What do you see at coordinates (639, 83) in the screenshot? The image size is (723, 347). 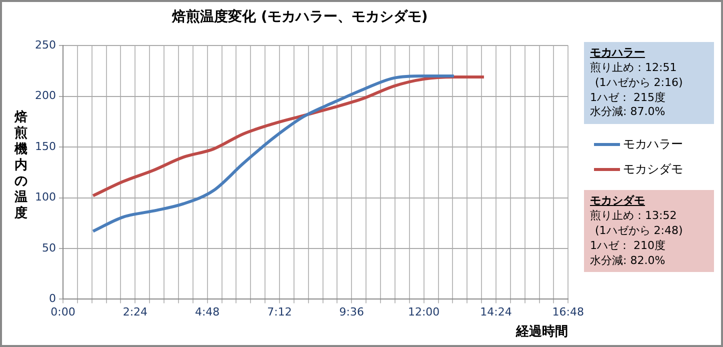 I see `text: (1ハゼから 2:16)` at bounding box center [639, 83].